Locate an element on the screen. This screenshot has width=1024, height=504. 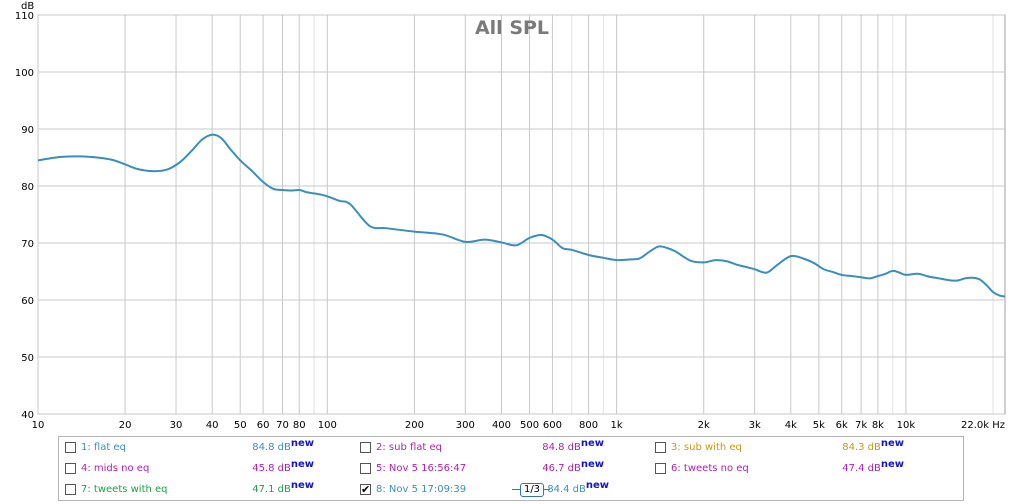
legend-item-6: 6: tweets no eq 47.4 dBnew is located at coordinates (796, 469).